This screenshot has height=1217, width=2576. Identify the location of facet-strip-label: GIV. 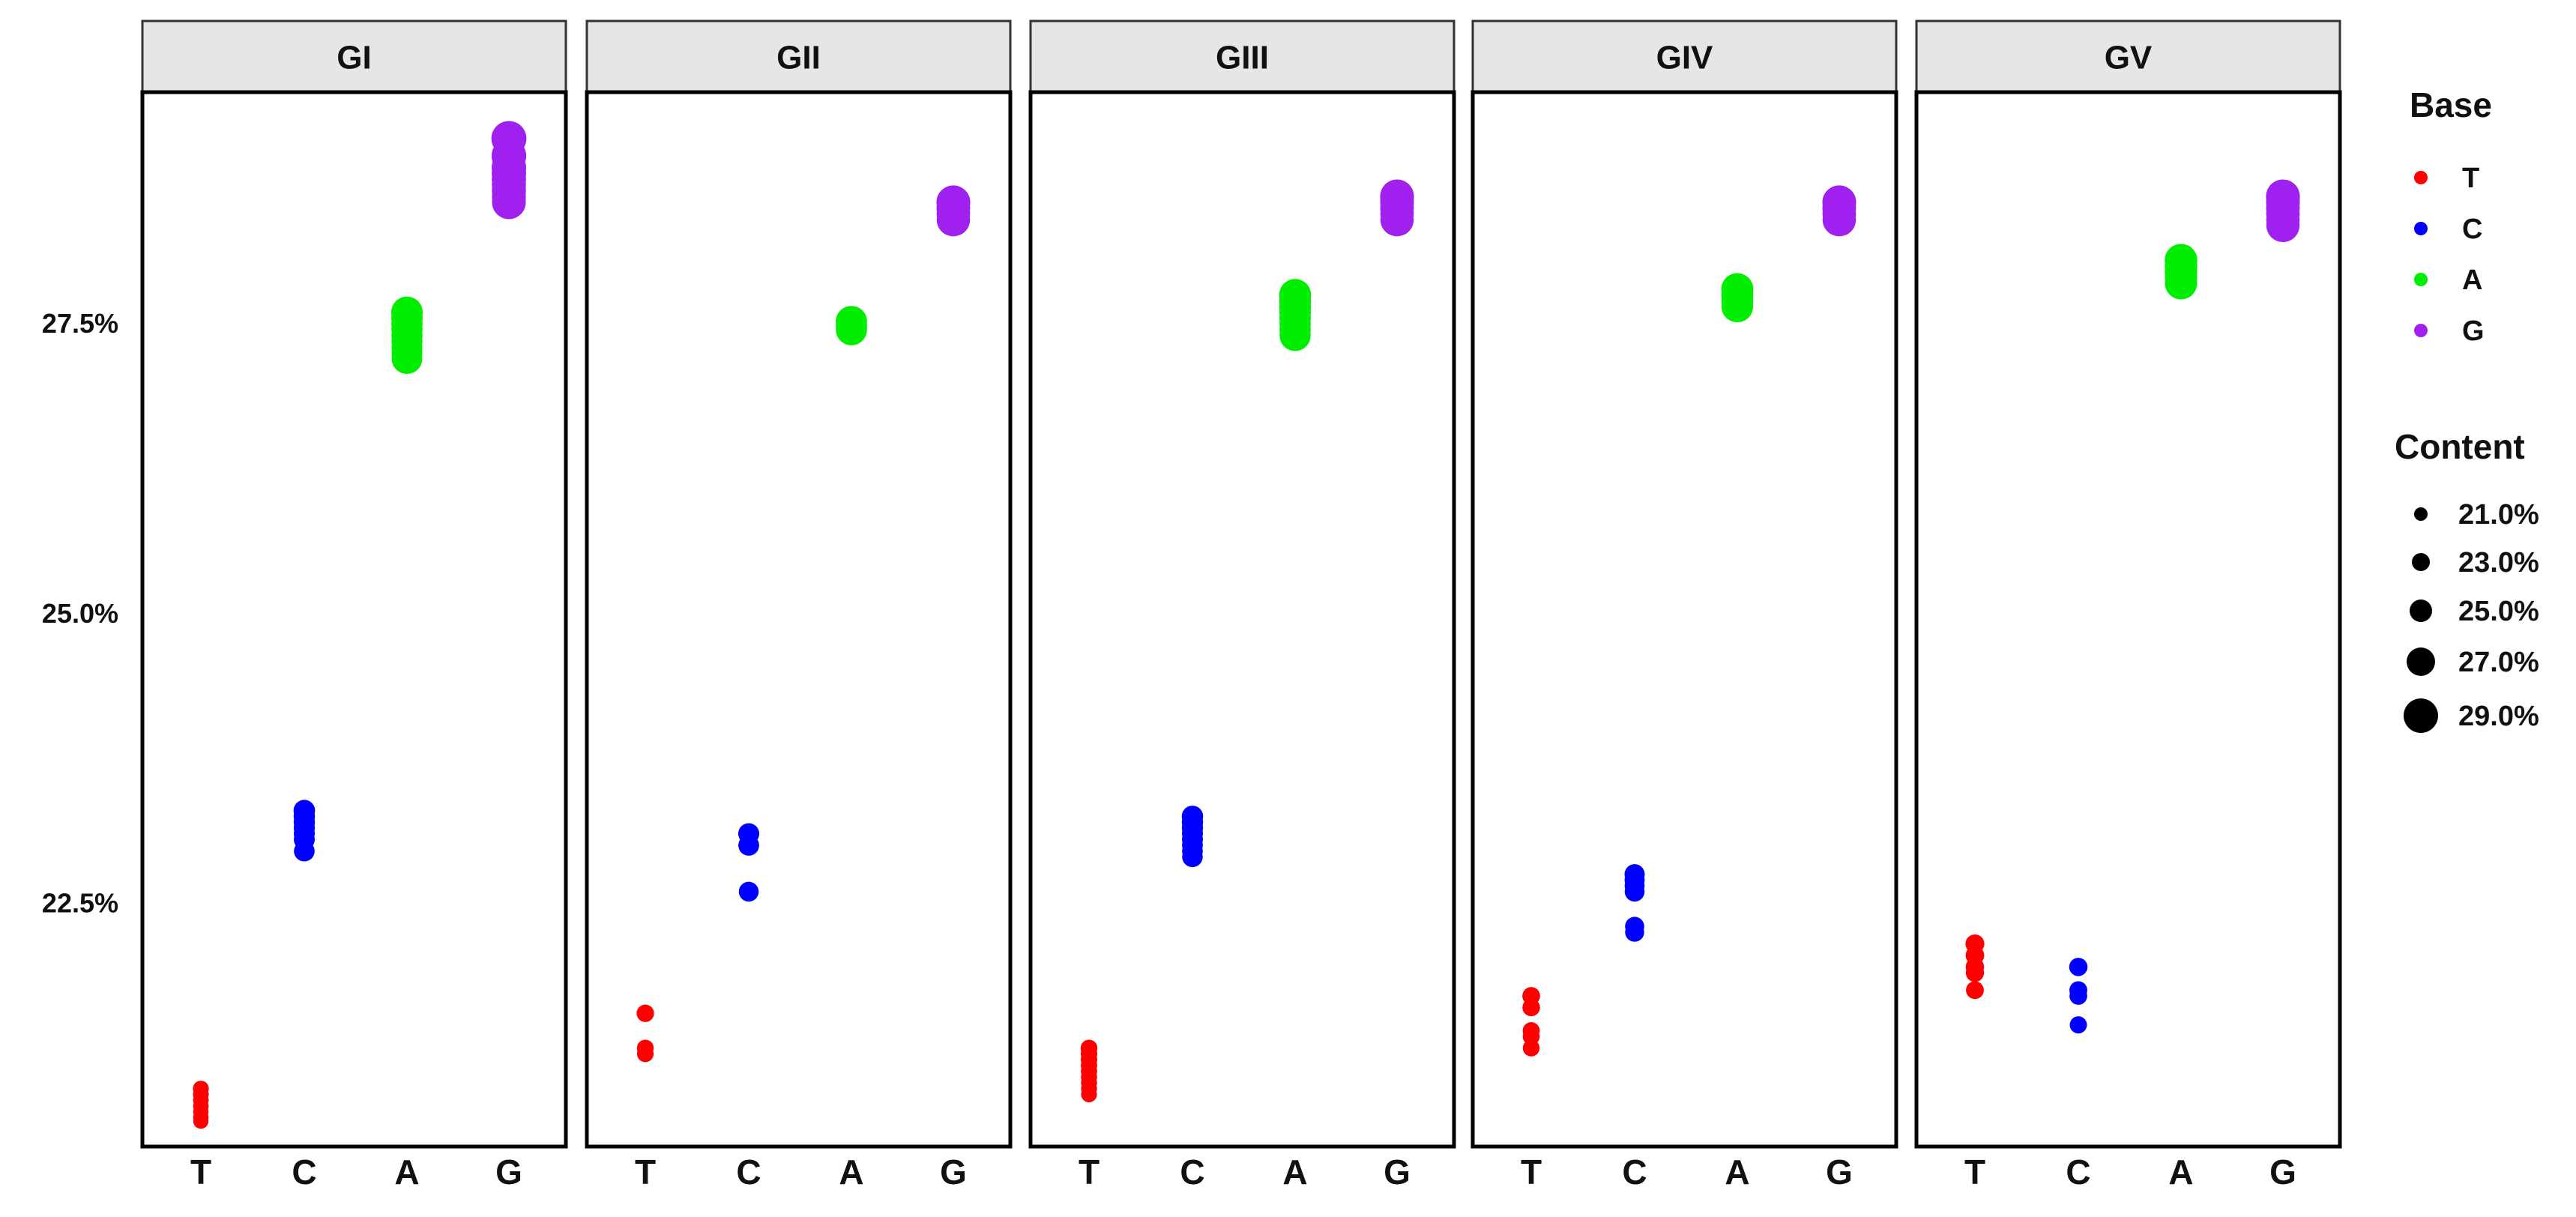
(1685, 58).